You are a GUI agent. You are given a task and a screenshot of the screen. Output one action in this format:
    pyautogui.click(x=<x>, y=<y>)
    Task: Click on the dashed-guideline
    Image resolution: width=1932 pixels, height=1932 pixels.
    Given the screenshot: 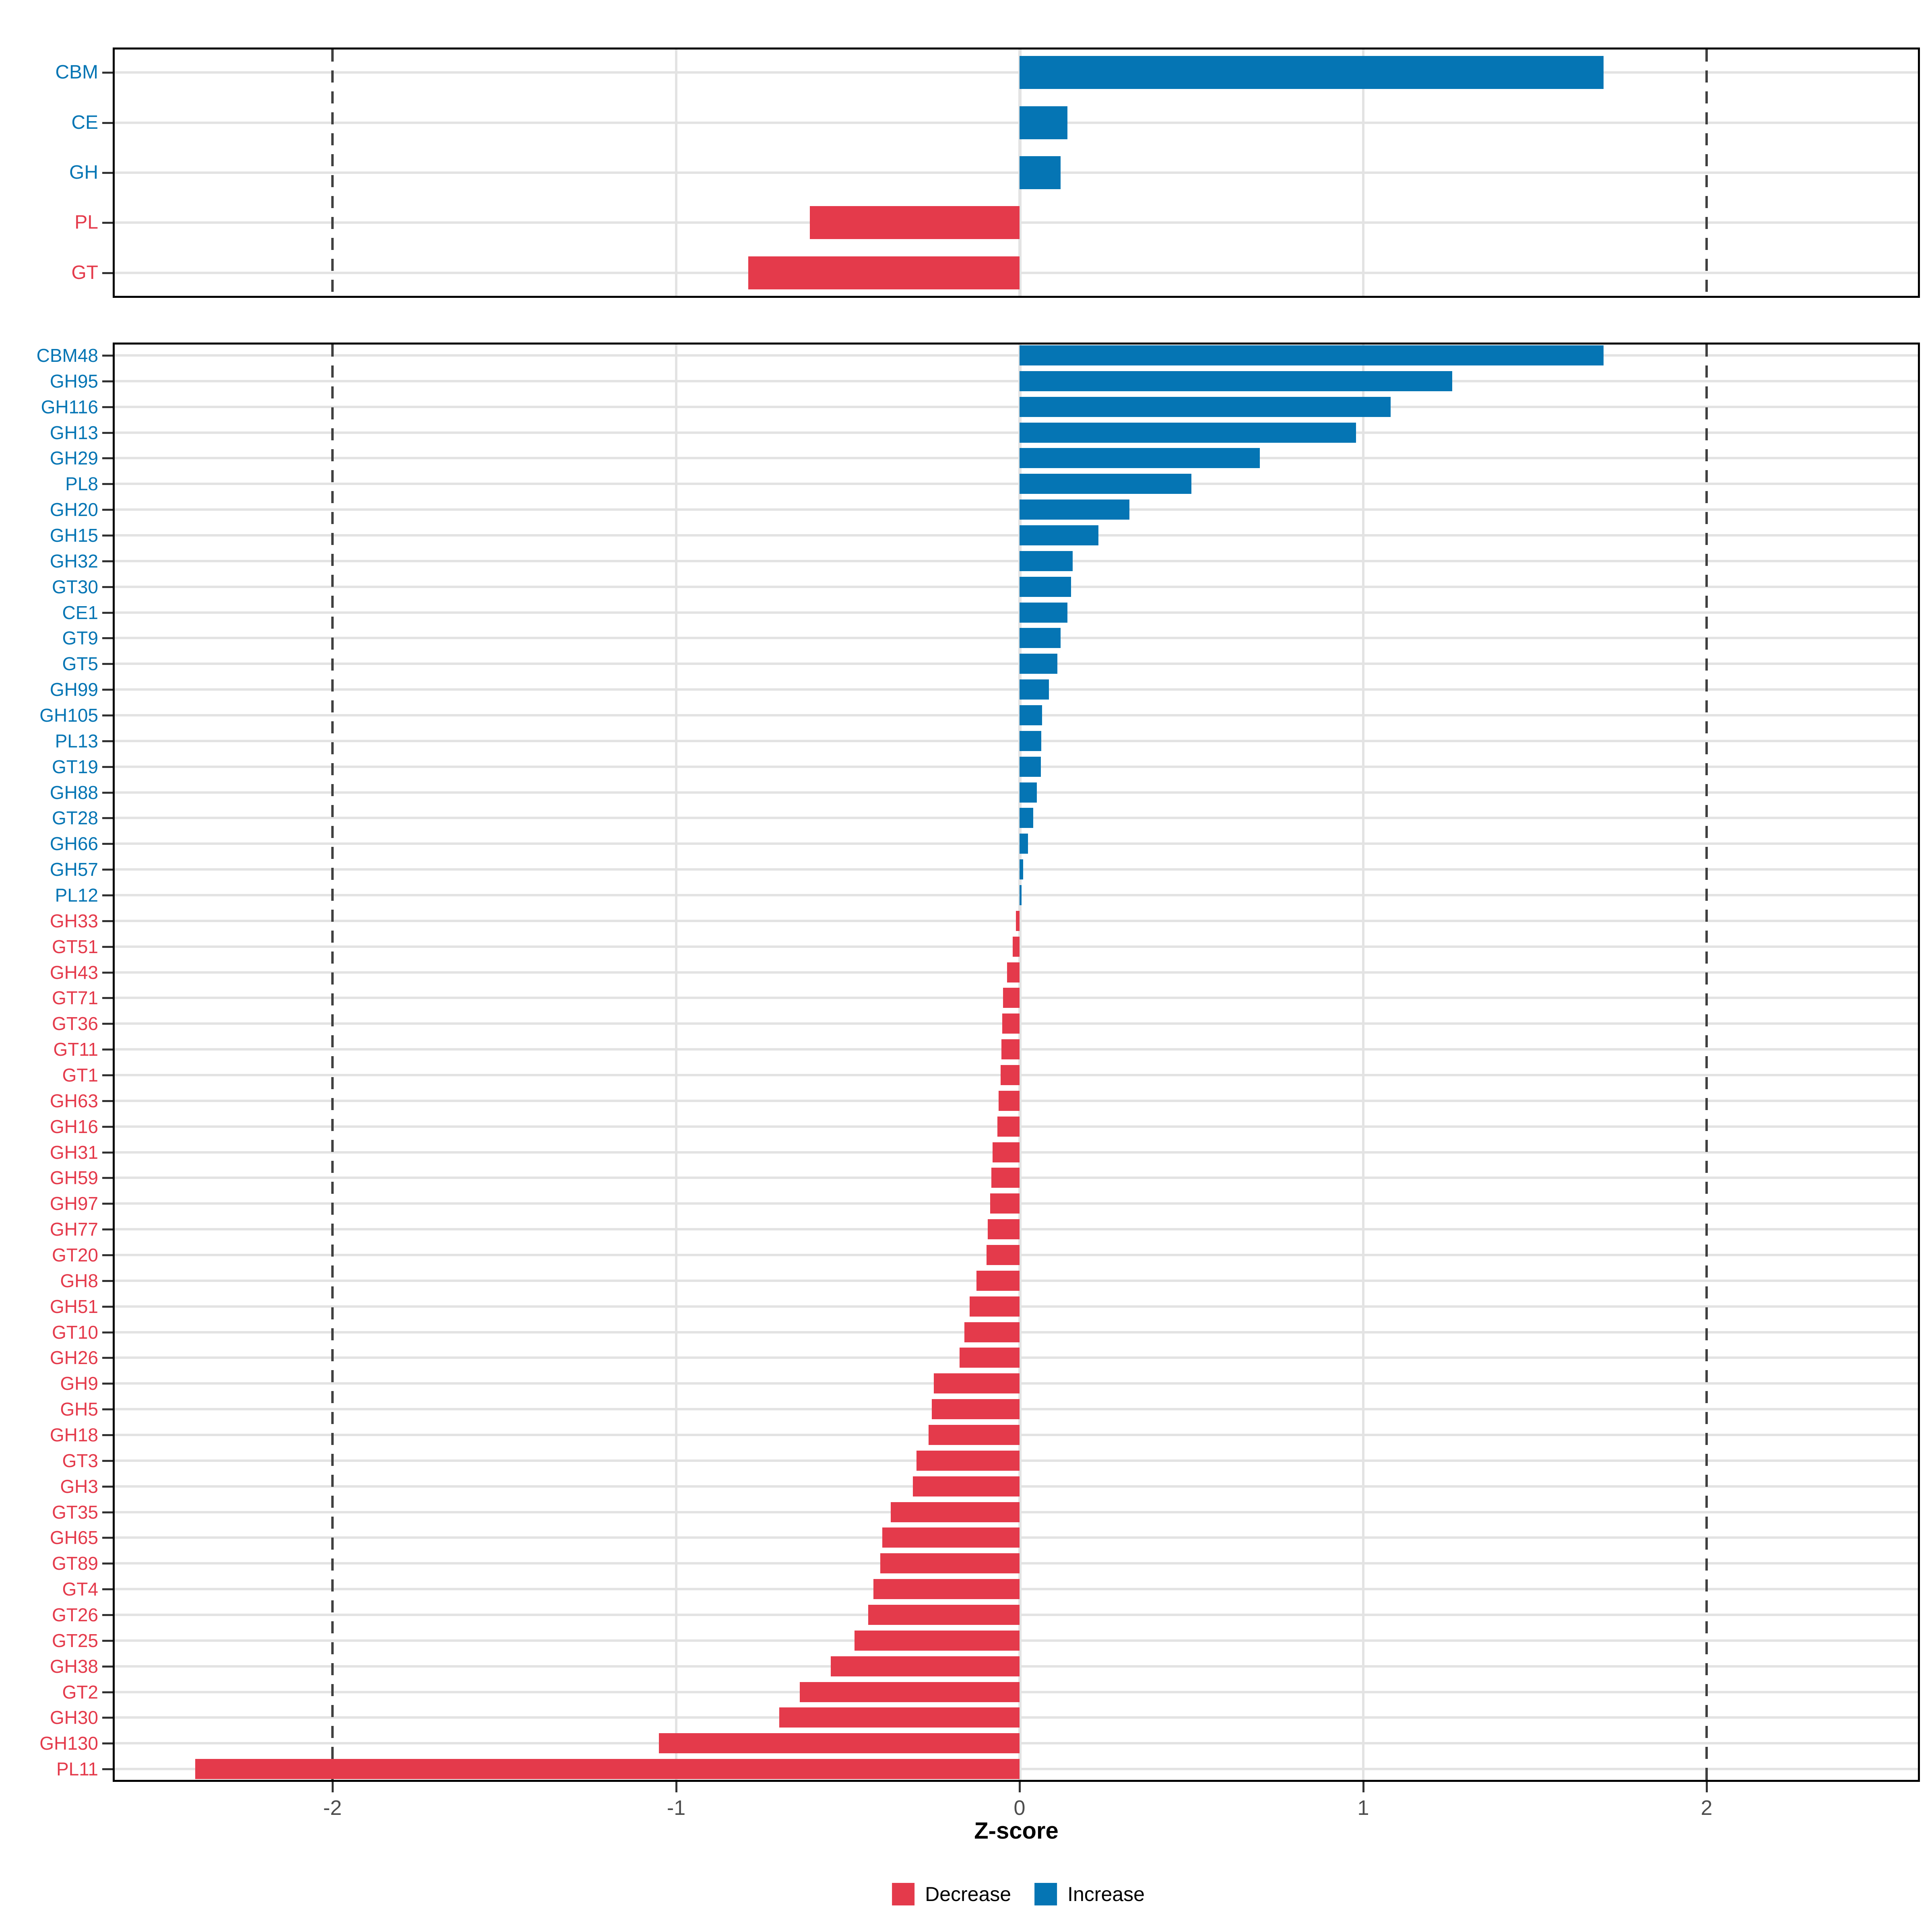 What is the action you would take?
    pyautogui.click(x=332, y=1062)
    